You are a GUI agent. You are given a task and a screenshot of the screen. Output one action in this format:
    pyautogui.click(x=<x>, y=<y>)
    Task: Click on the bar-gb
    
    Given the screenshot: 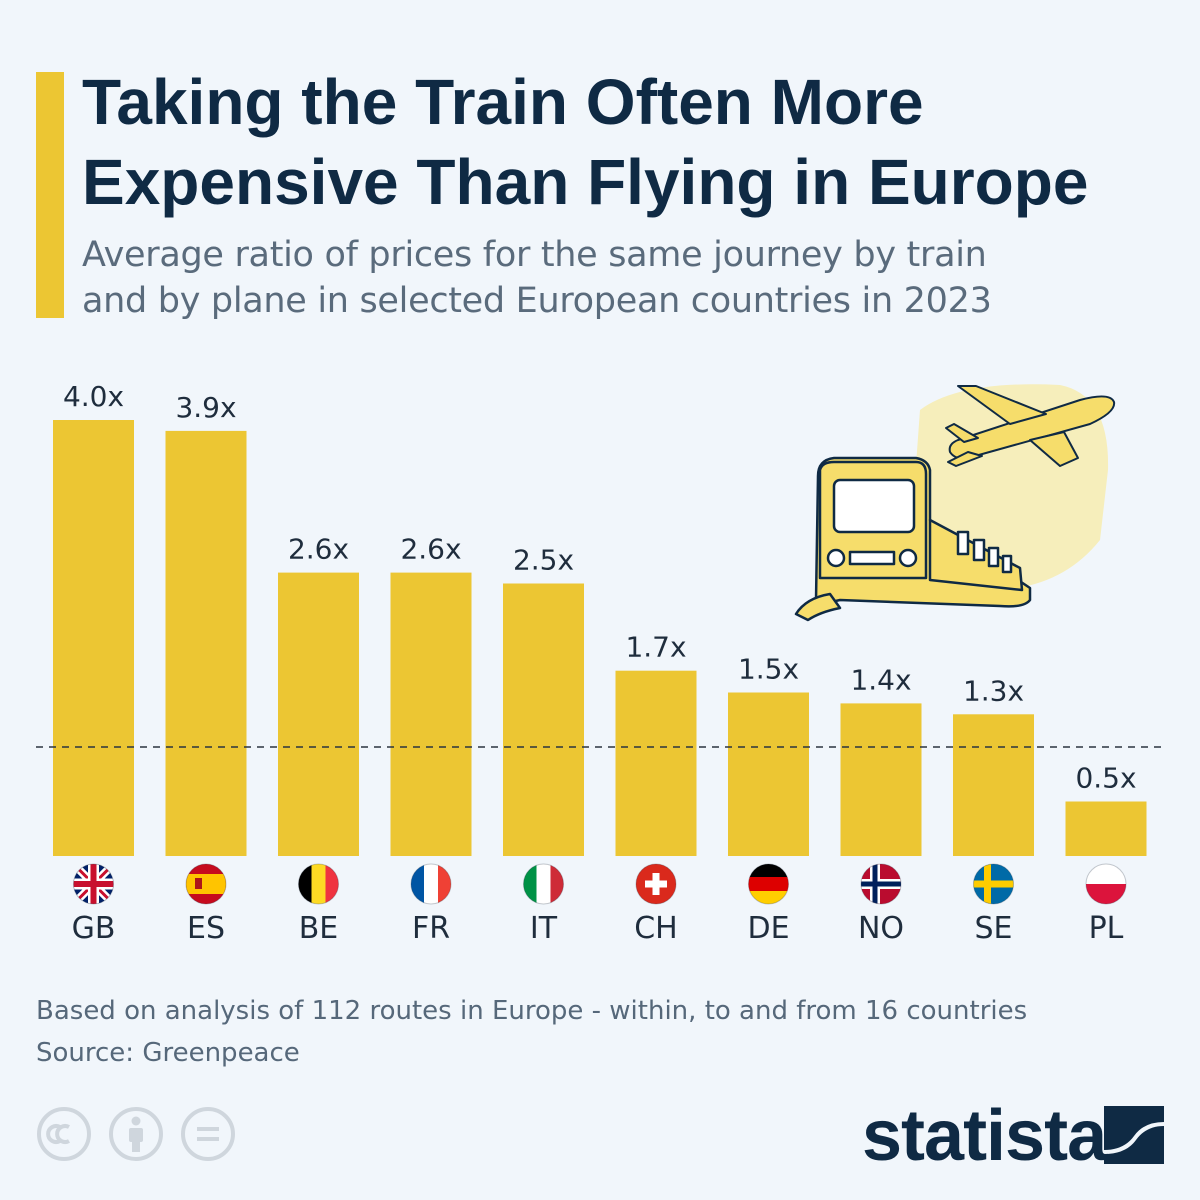 What is the action you would take?
    pyautogui.click(x=93, y=638)
    